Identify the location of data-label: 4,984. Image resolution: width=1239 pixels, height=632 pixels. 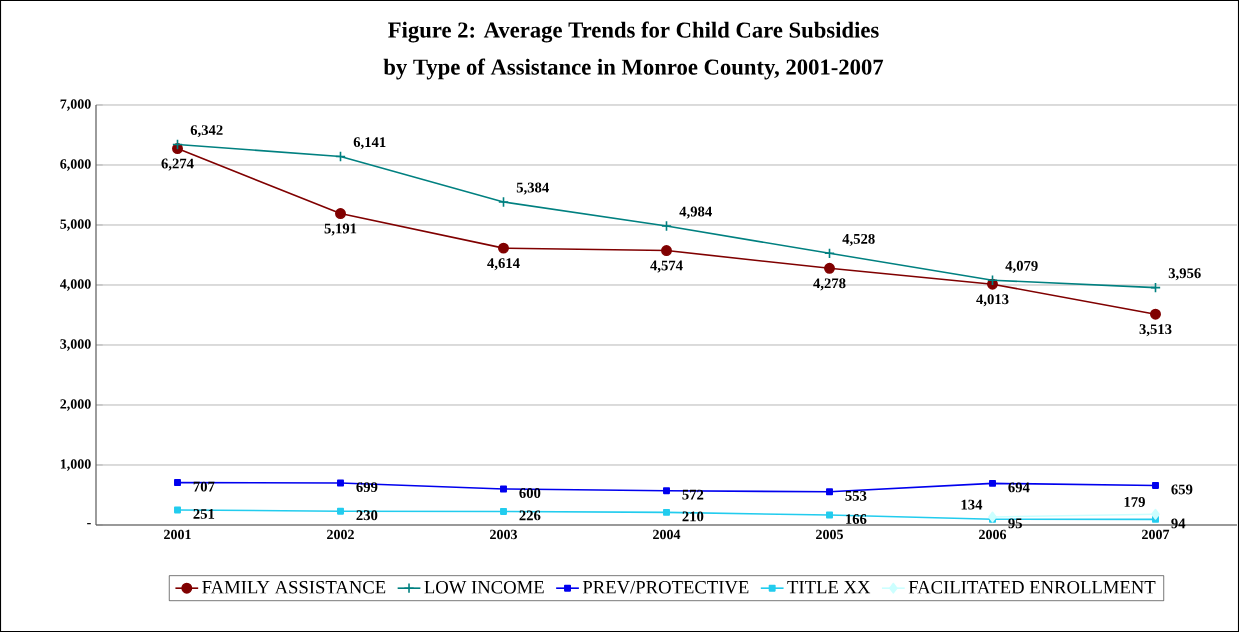
(695, 212).